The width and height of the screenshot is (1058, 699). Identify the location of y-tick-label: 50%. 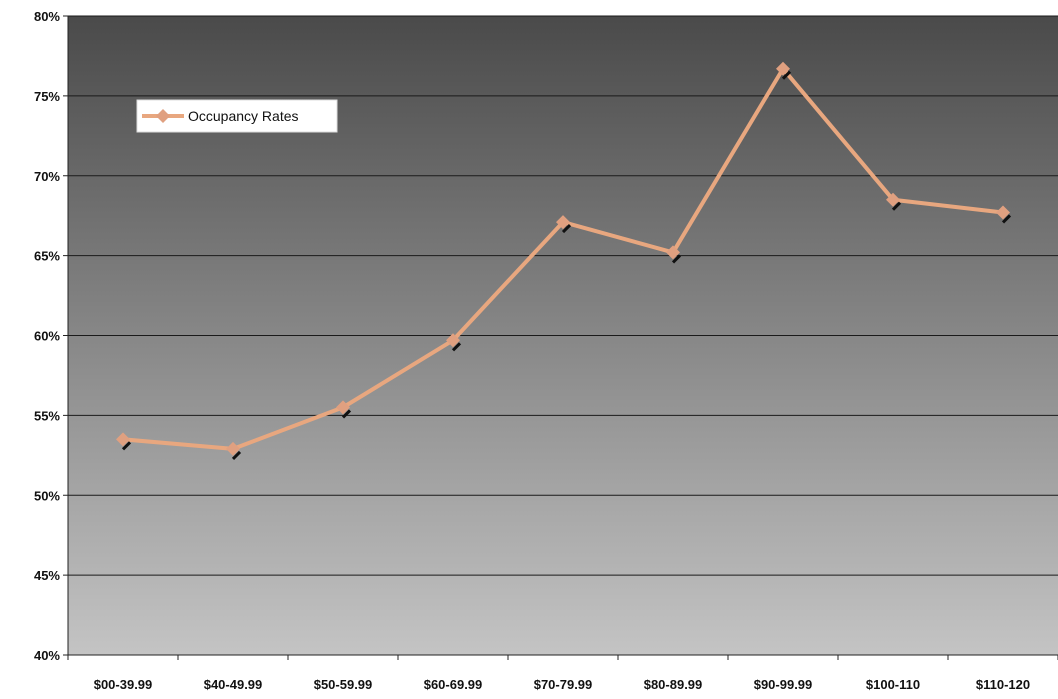
(47, 495).